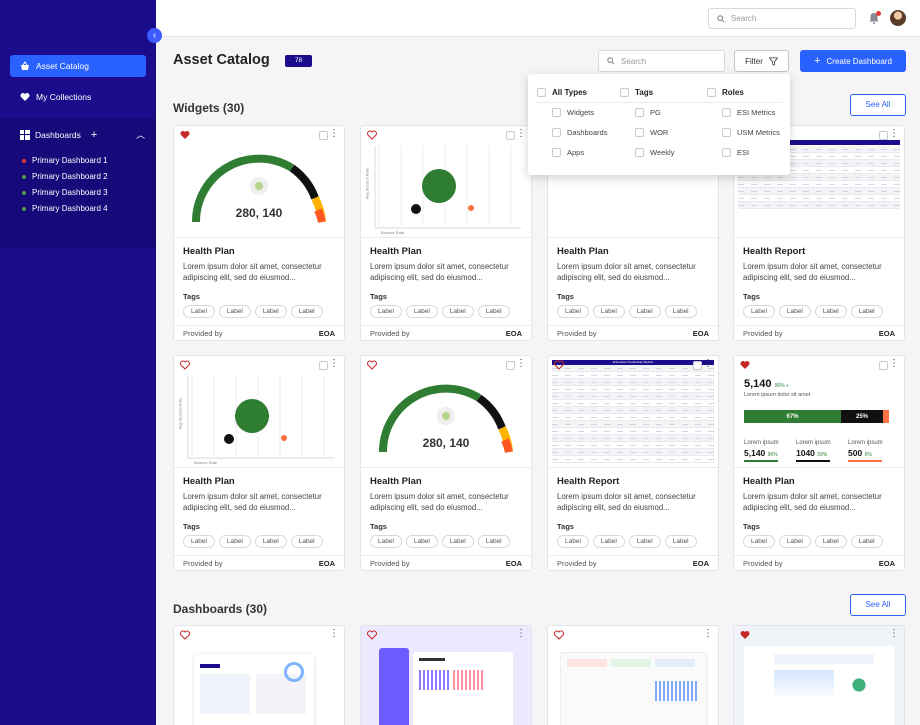 The image size is (920, 725). I want to click on add-dashboard-icon: +, so click(94, 134).